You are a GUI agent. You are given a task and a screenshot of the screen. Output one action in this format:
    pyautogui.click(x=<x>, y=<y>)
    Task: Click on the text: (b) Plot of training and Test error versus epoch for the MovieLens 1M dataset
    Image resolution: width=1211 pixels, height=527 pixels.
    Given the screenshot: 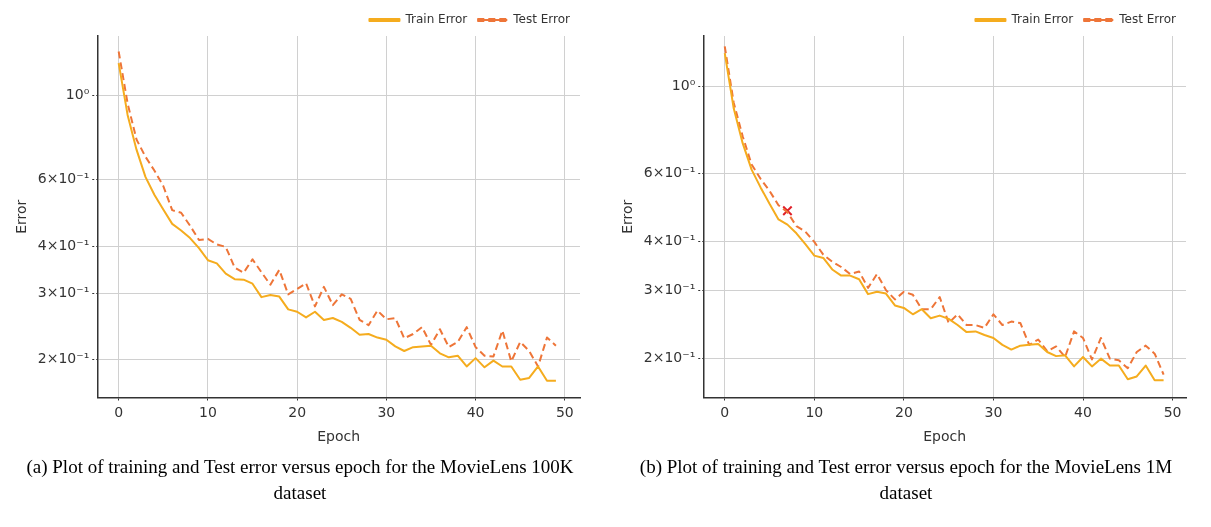 What is the action you would take?
    pyautogui.click(x=906, y=480)
    